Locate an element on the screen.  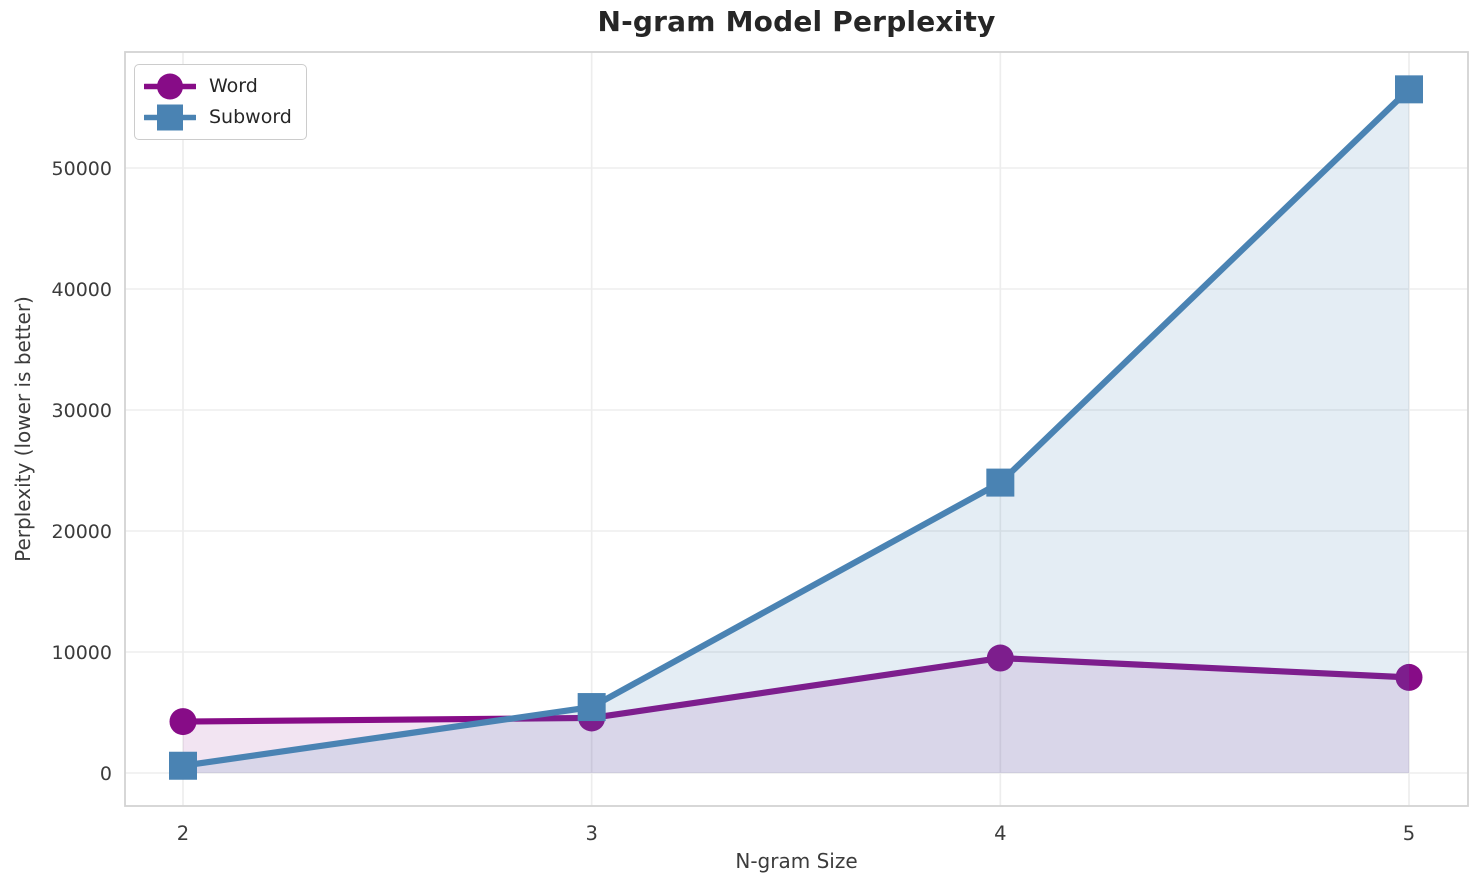
word-line-circle-marker-icon is located at coordinates (170, 86).